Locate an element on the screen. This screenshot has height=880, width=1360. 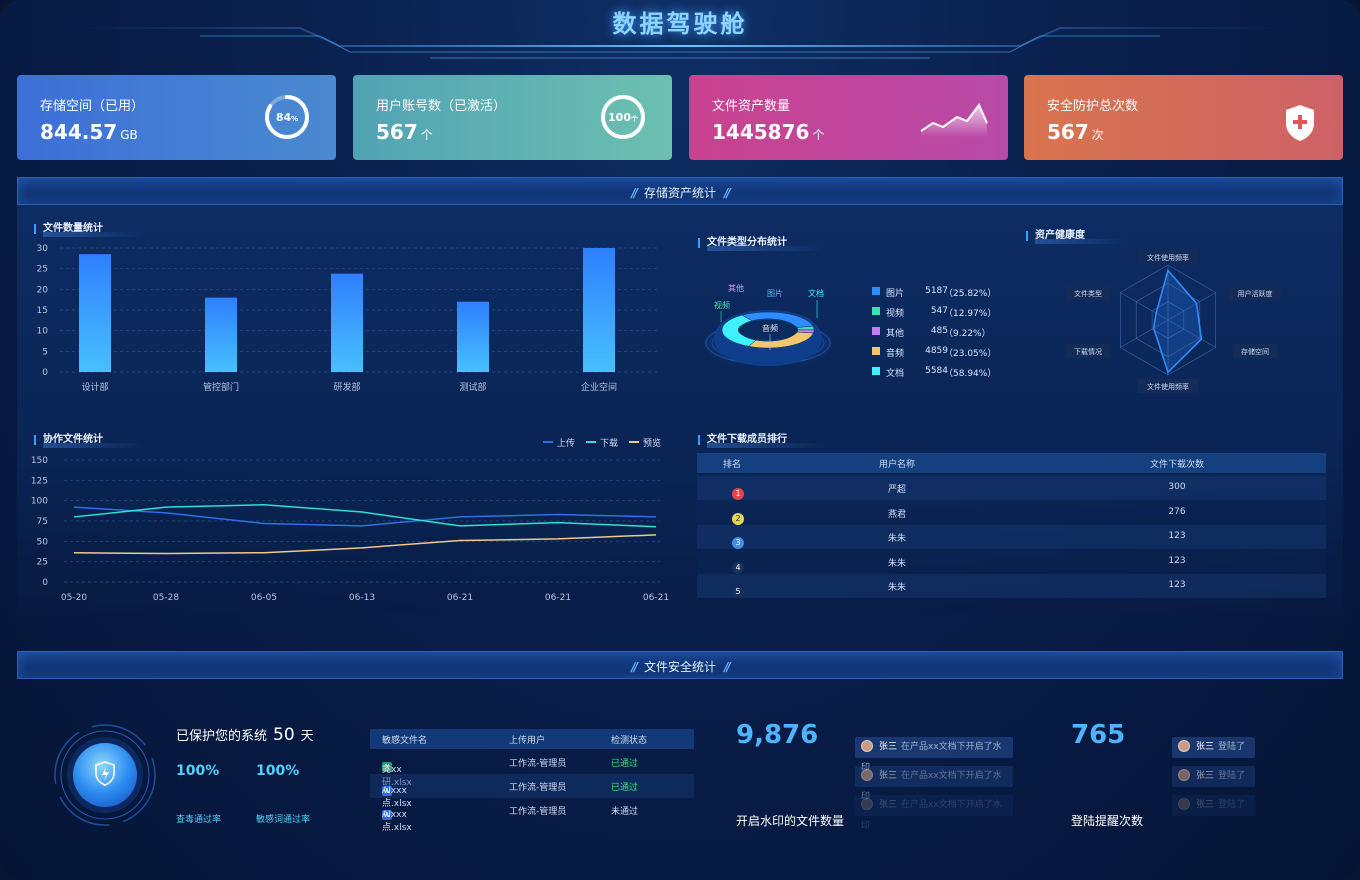
ranking-title: 文件下载成员排行 is located at coordinates (762, 441).